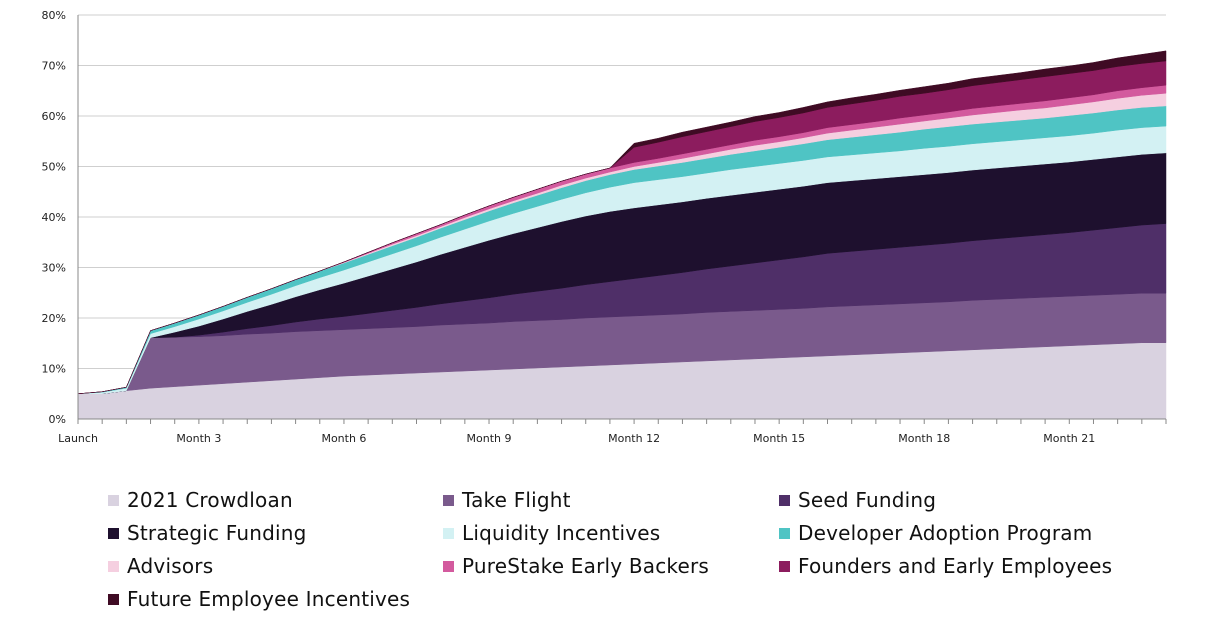  I want to click on x-tick-label: Month 21, so click(1069, 438).